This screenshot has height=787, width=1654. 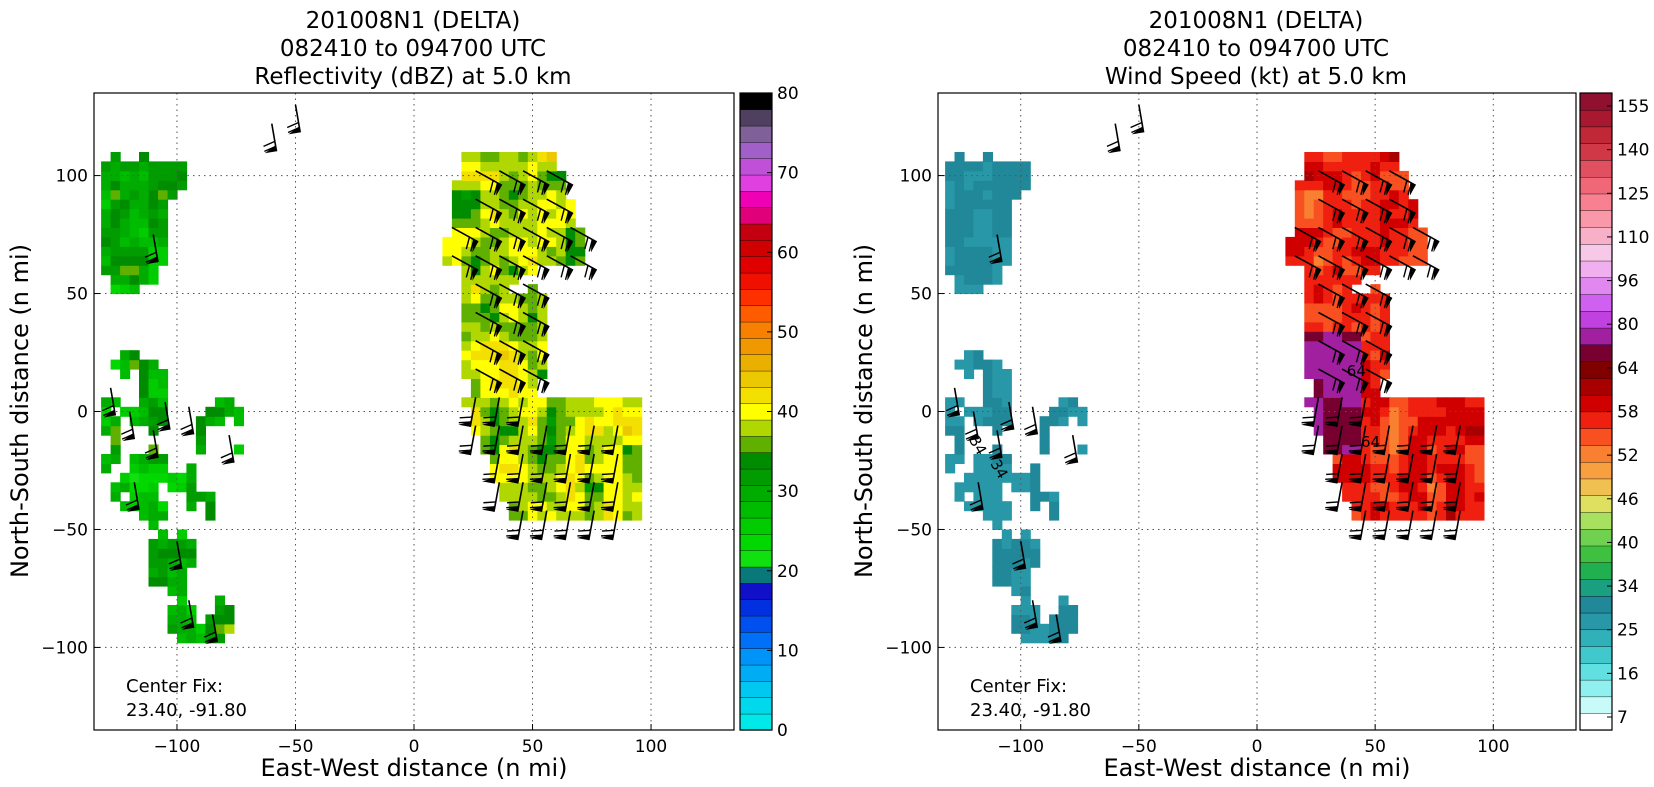 What do you see at coordinates (1633, 238) in the screenshot?
I see `colorbar-tick-label: 110` at bounding box center [1633, 238].